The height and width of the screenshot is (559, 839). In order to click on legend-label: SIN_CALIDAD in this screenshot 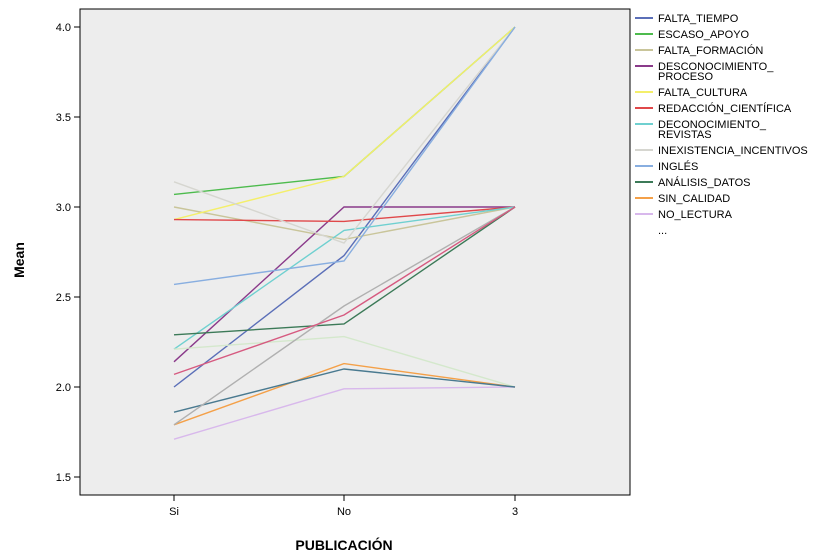, I will do `click(694, 199)`.